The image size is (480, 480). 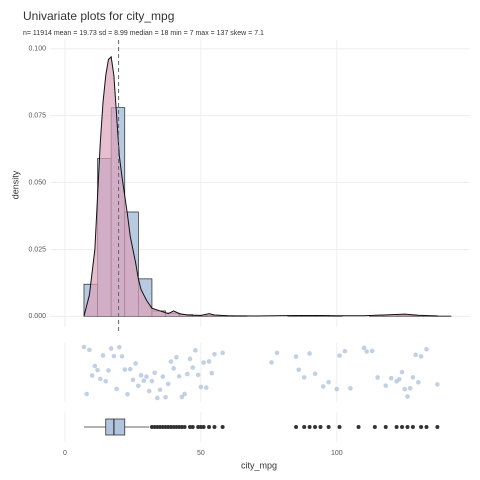 I want to click on x-axis-label: city_mpg, so click(x=259, y=465).